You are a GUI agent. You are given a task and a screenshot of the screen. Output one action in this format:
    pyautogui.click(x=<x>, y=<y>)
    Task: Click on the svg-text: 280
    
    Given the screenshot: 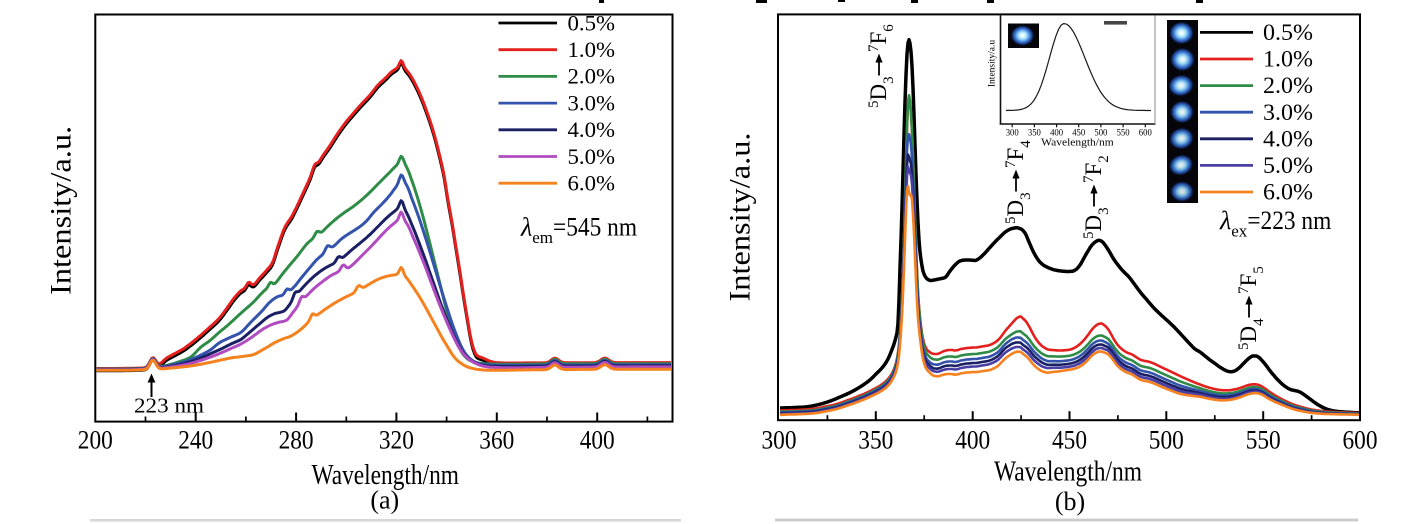 What is the action you would take?
    pyautogui.click(x=296, y=440)
    